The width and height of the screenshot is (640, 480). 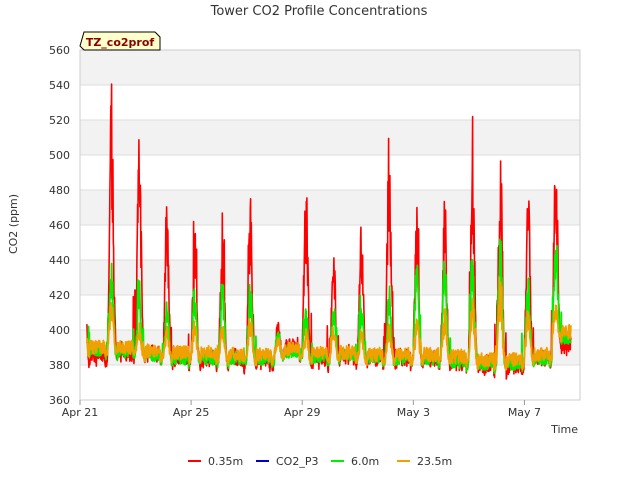 I want to click on x-tick-label: Apr 25, so click(x=191, y=412).